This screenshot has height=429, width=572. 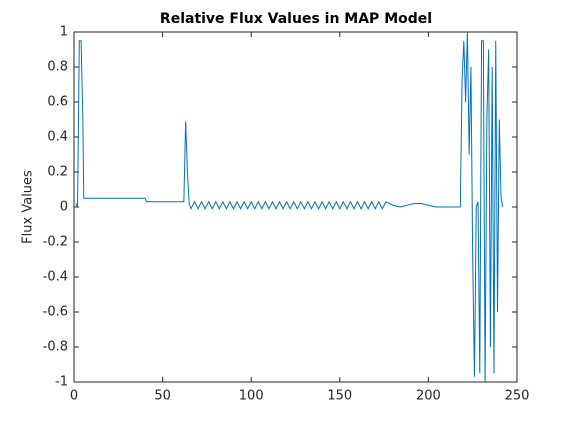 I want to click on y-tick-label: 0.2, so click(x=57, y=172).